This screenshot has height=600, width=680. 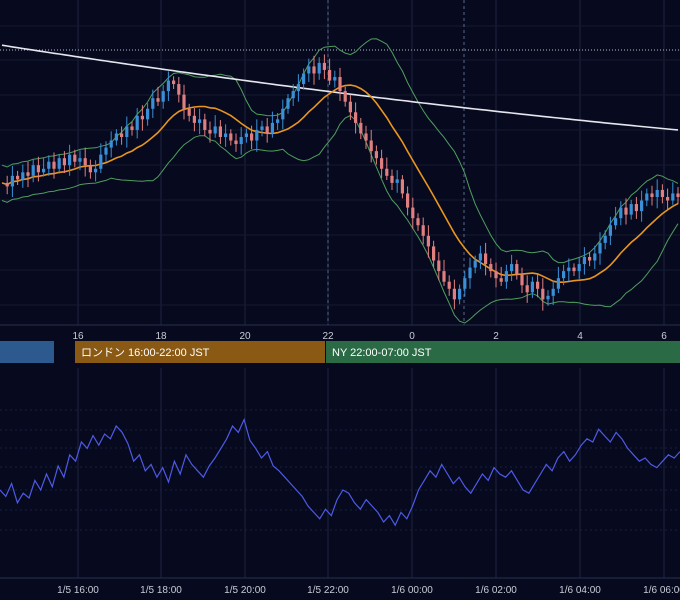 What do you see at coordinates (161, 590) in the screenshot?
I see `oscillator-x-tick: 1/5 18:00` at bounding box center [161, 590].